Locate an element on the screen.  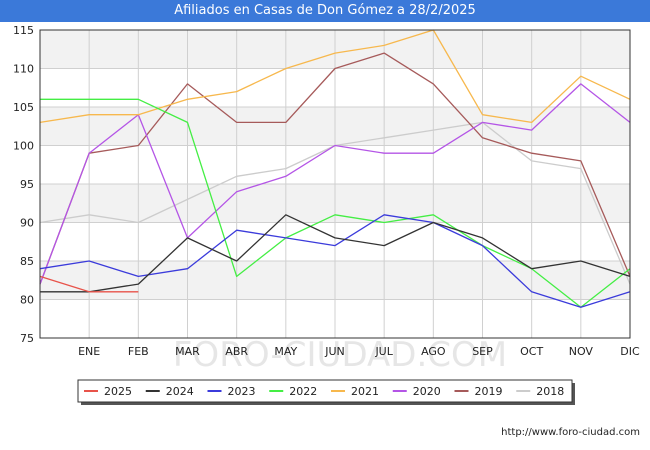
x-tick-label: ENE is located at coordinates (89, 351).